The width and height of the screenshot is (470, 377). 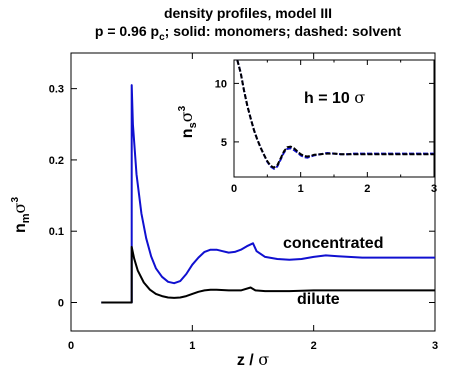 What do you see at coordinates (19, 207) in the screenshot?
I see `y-axis-label-sigma: σ` at bounding box center [19, 207].